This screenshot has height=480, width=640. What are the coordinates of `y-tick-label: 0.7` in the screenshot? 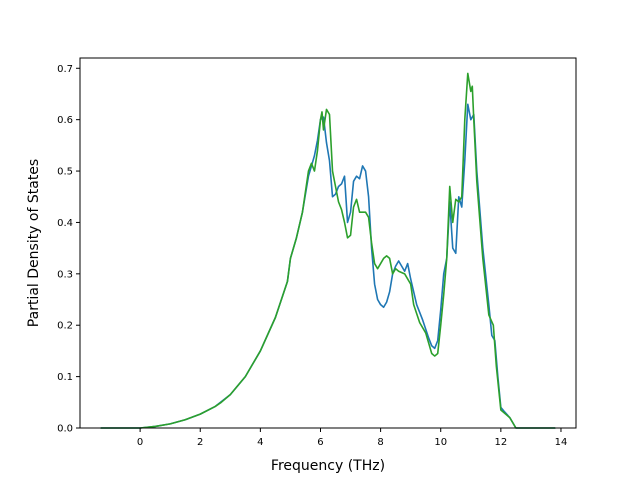 It's located at (65, 69).